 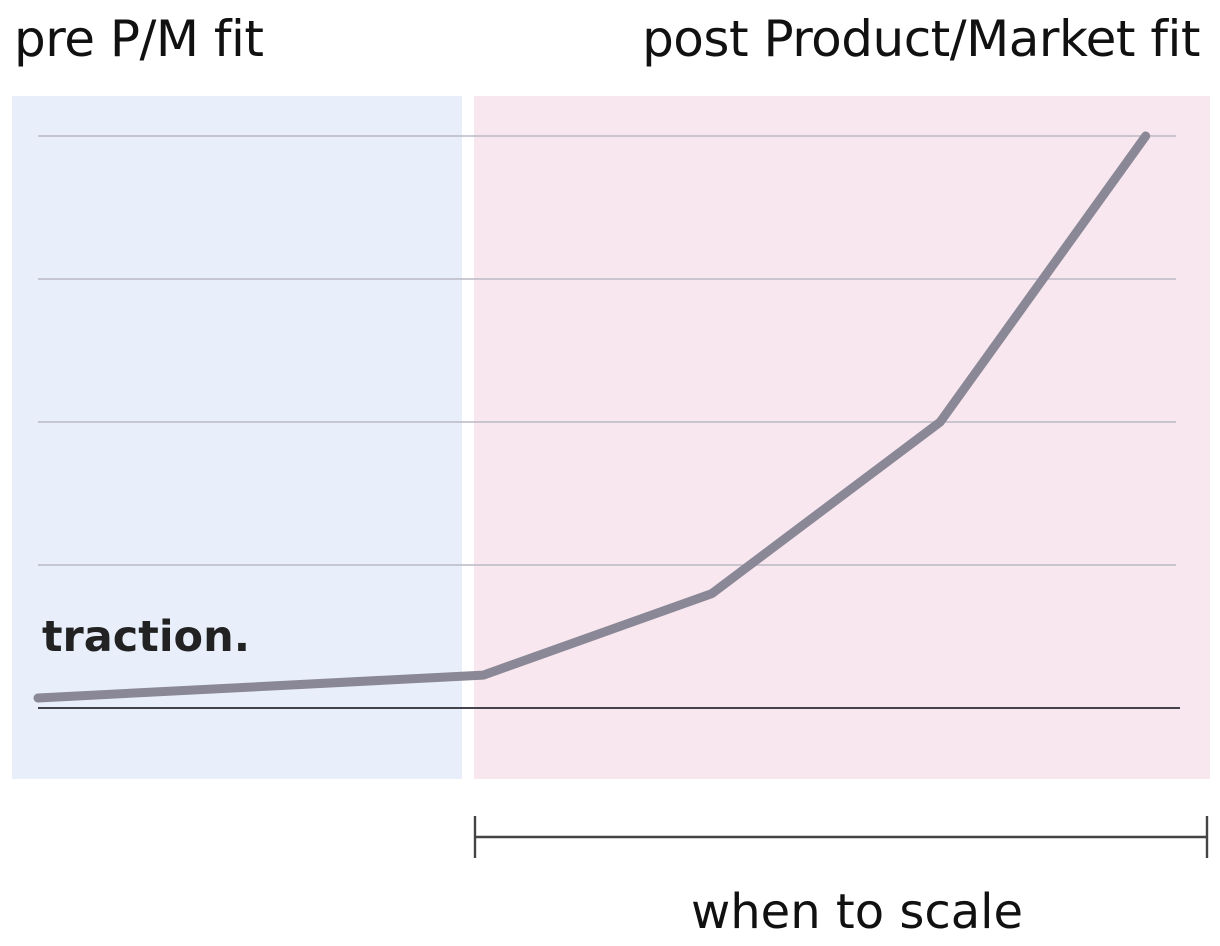 I want to click on post-fit-heading: post Product/Market fit, so click(x=921, y=39).